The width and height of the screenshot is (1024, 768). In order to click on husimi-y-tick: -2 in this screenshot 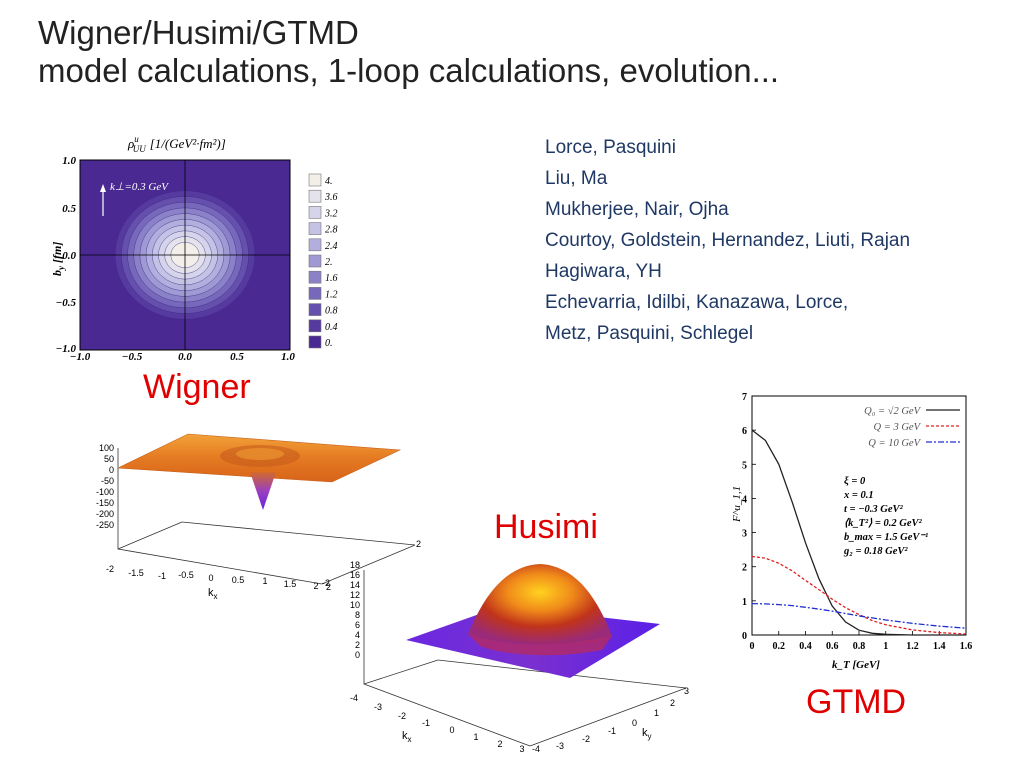, I will do `click(586, 739)`.